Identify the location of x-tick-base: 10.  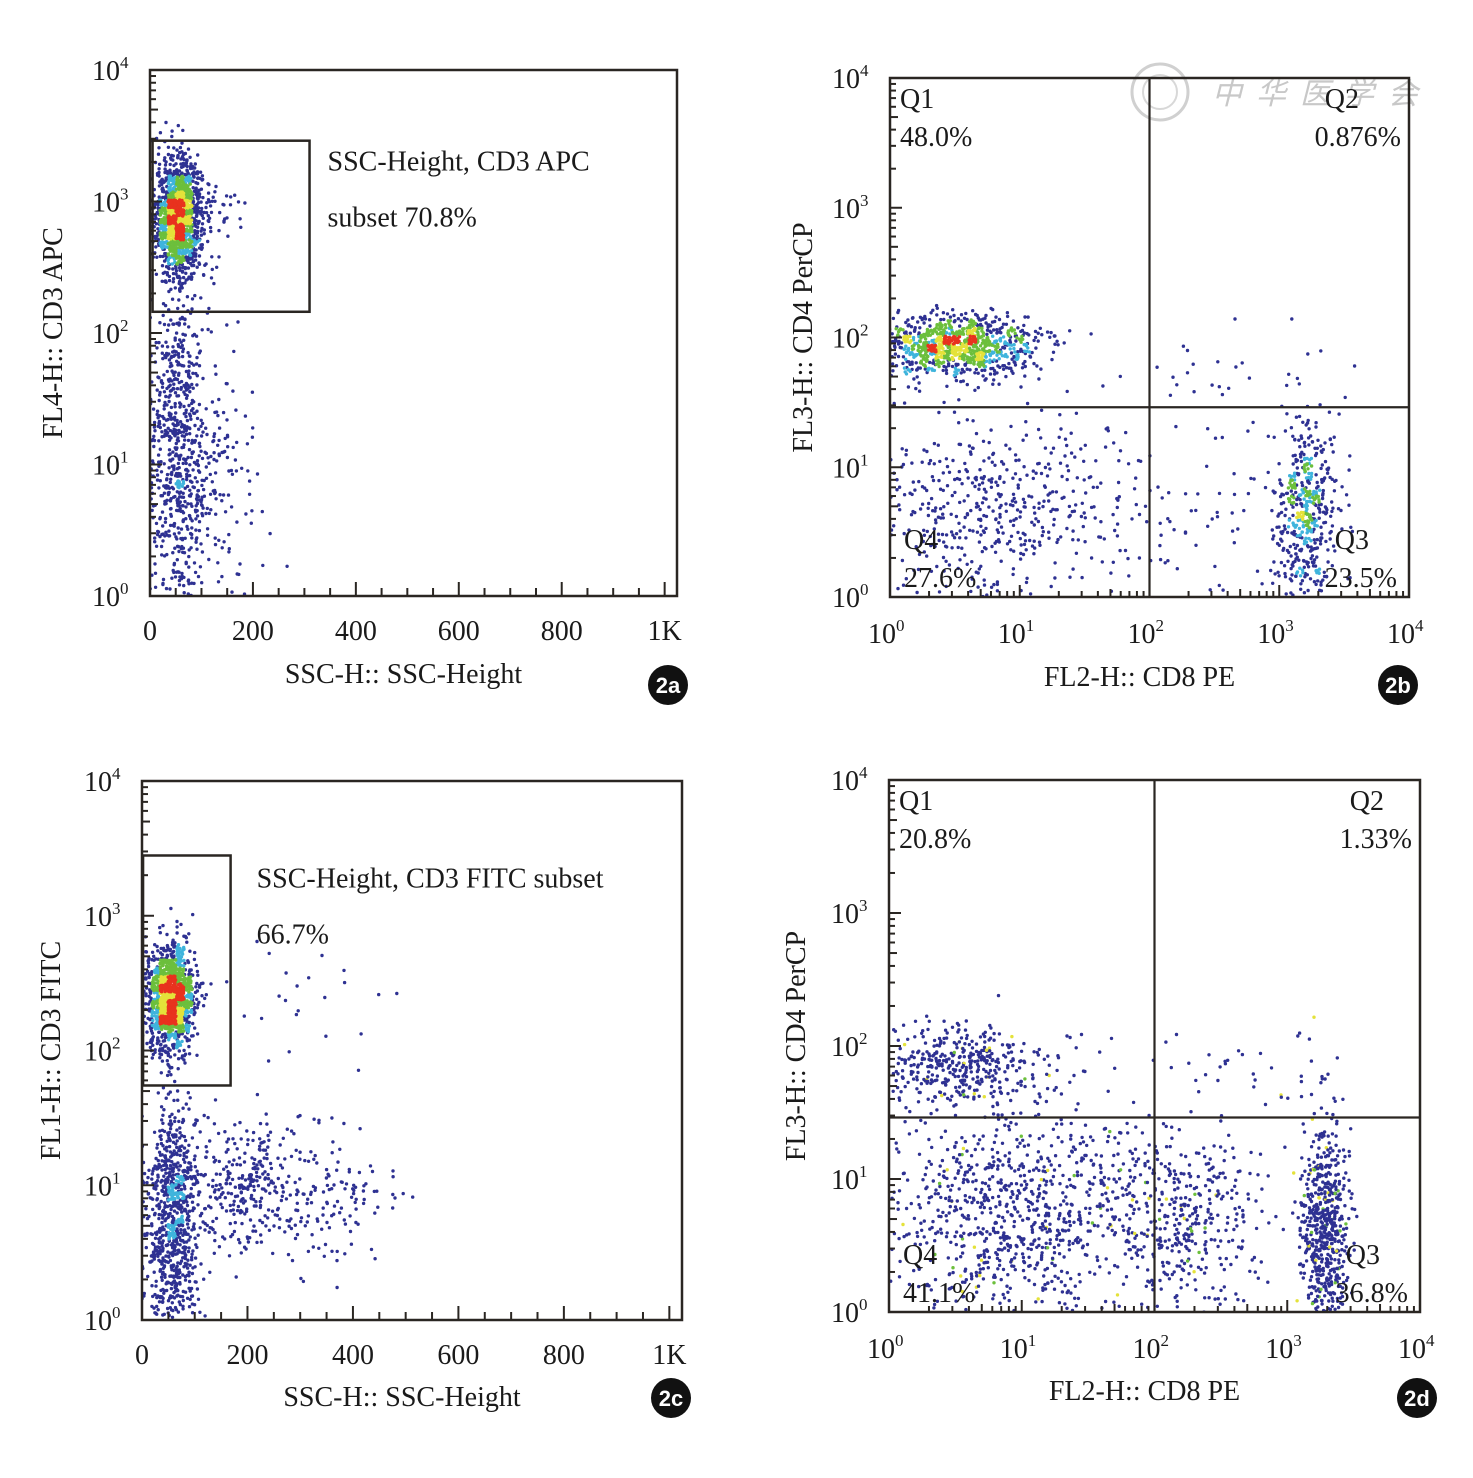
(1271, 634).